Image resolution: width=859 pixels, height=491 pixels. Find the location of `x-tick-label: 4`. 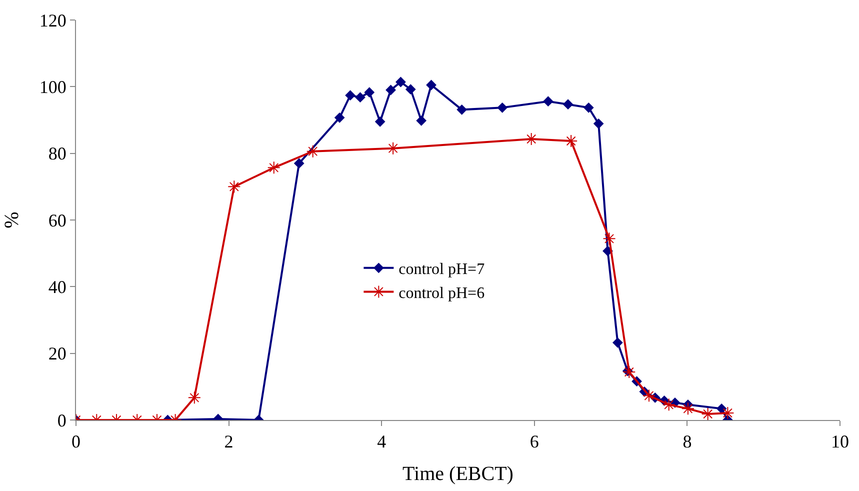

x-tick-label: 4 is located at coordinates (381, 442).